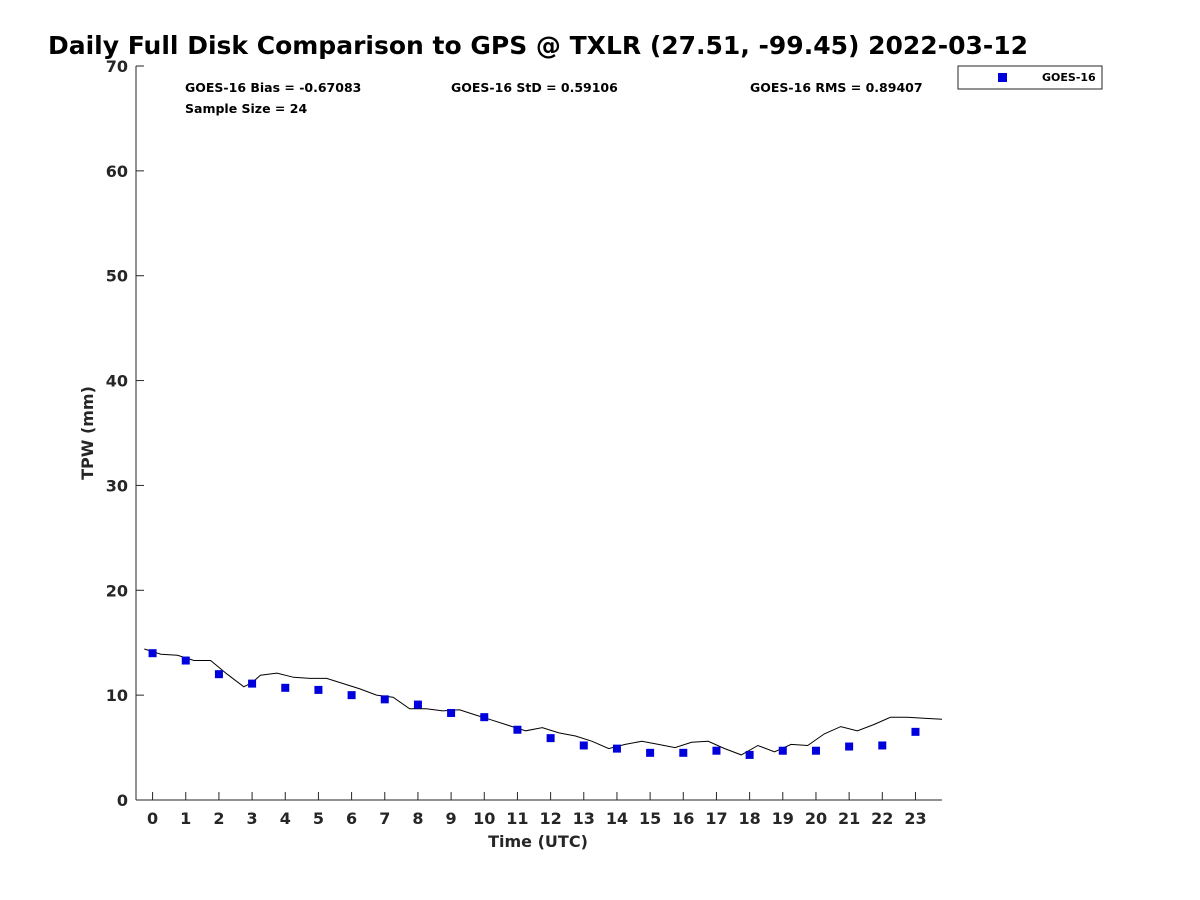 This screenshot has width=1200, height=900. What do you see at coordinates (252, 818) in the screenshot?
I see `x-tick-label: 3` at bounding box center [252, 818].